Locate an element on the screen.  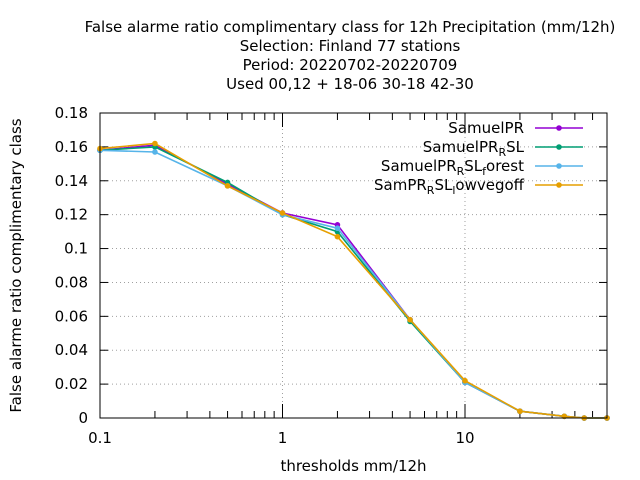
y-tick-label: 0.16 is located at coordinates (71, 147).